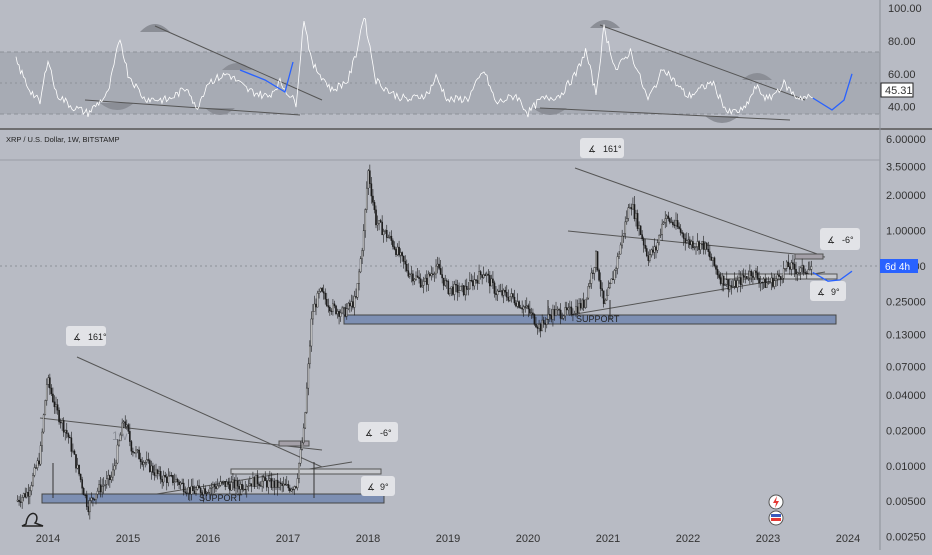  I want to click on support-label: SUPPORT, so click(598, 319).